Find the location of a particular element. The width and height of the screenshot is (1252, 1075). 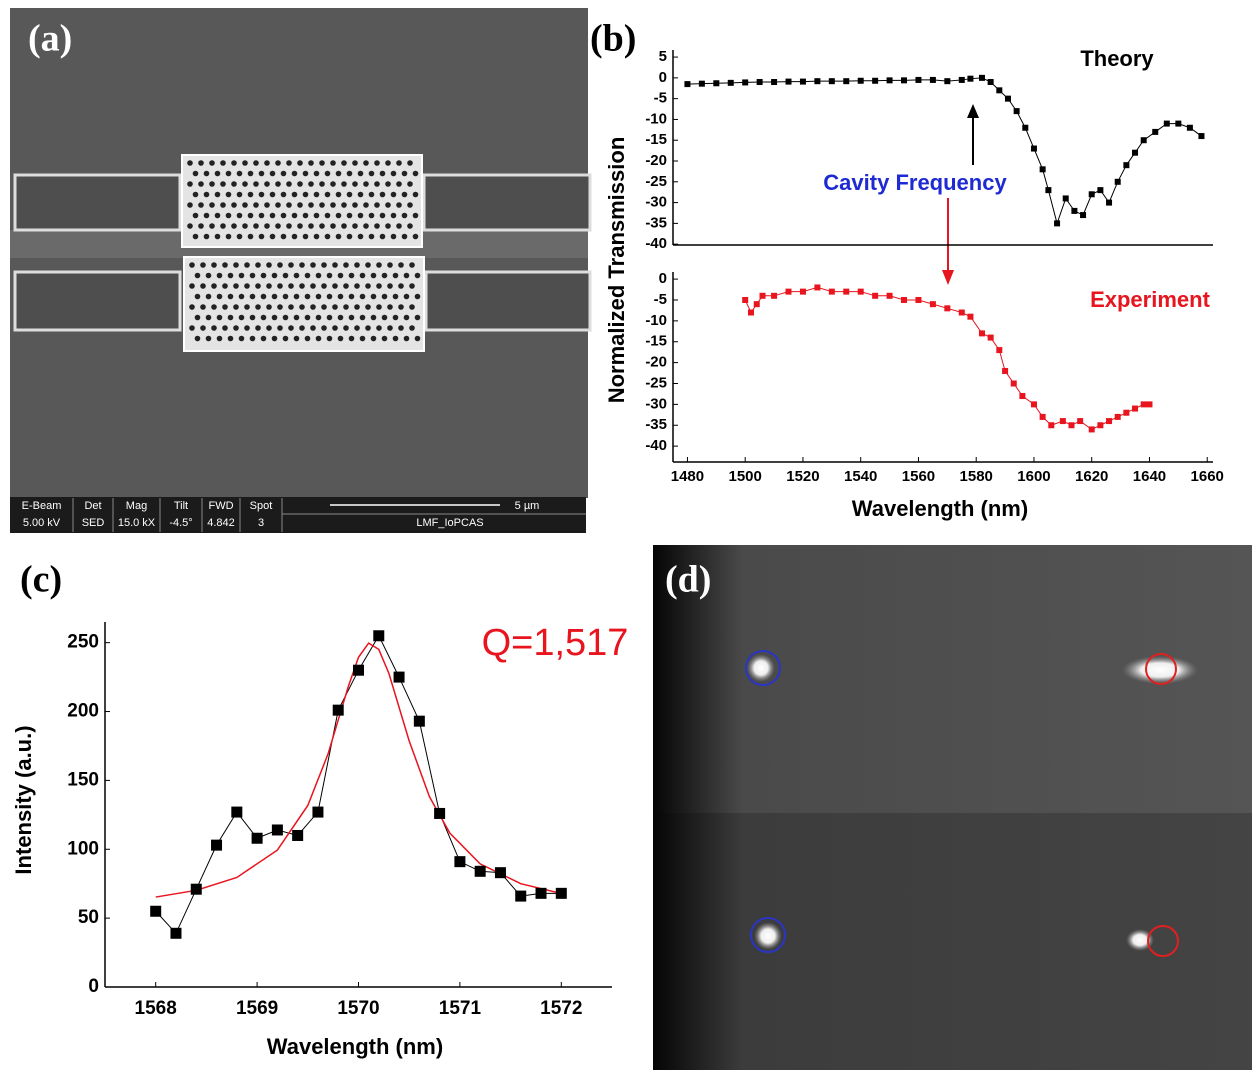

info-value: 3 is located at coordinates (261, 523).